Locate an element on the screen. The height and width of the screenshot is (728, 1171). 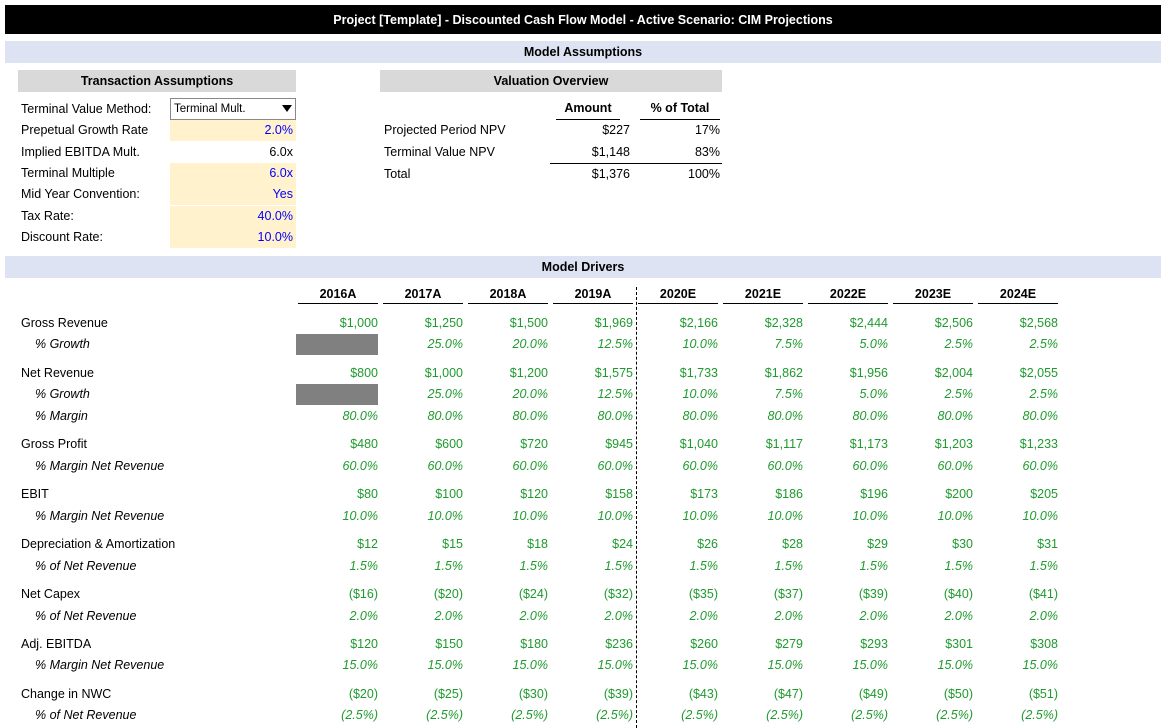
driver-cell: $158 is located at coordinates (619, 494).